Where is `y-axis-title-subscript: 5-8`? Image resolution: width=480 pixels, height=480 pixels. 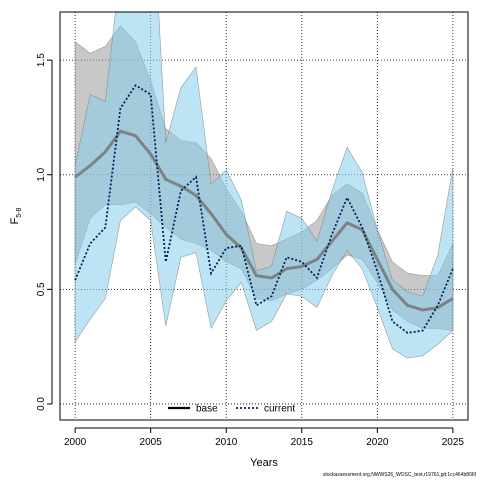 y-axis-title-subscript: 5-8 is located at coordinates (19, 212).